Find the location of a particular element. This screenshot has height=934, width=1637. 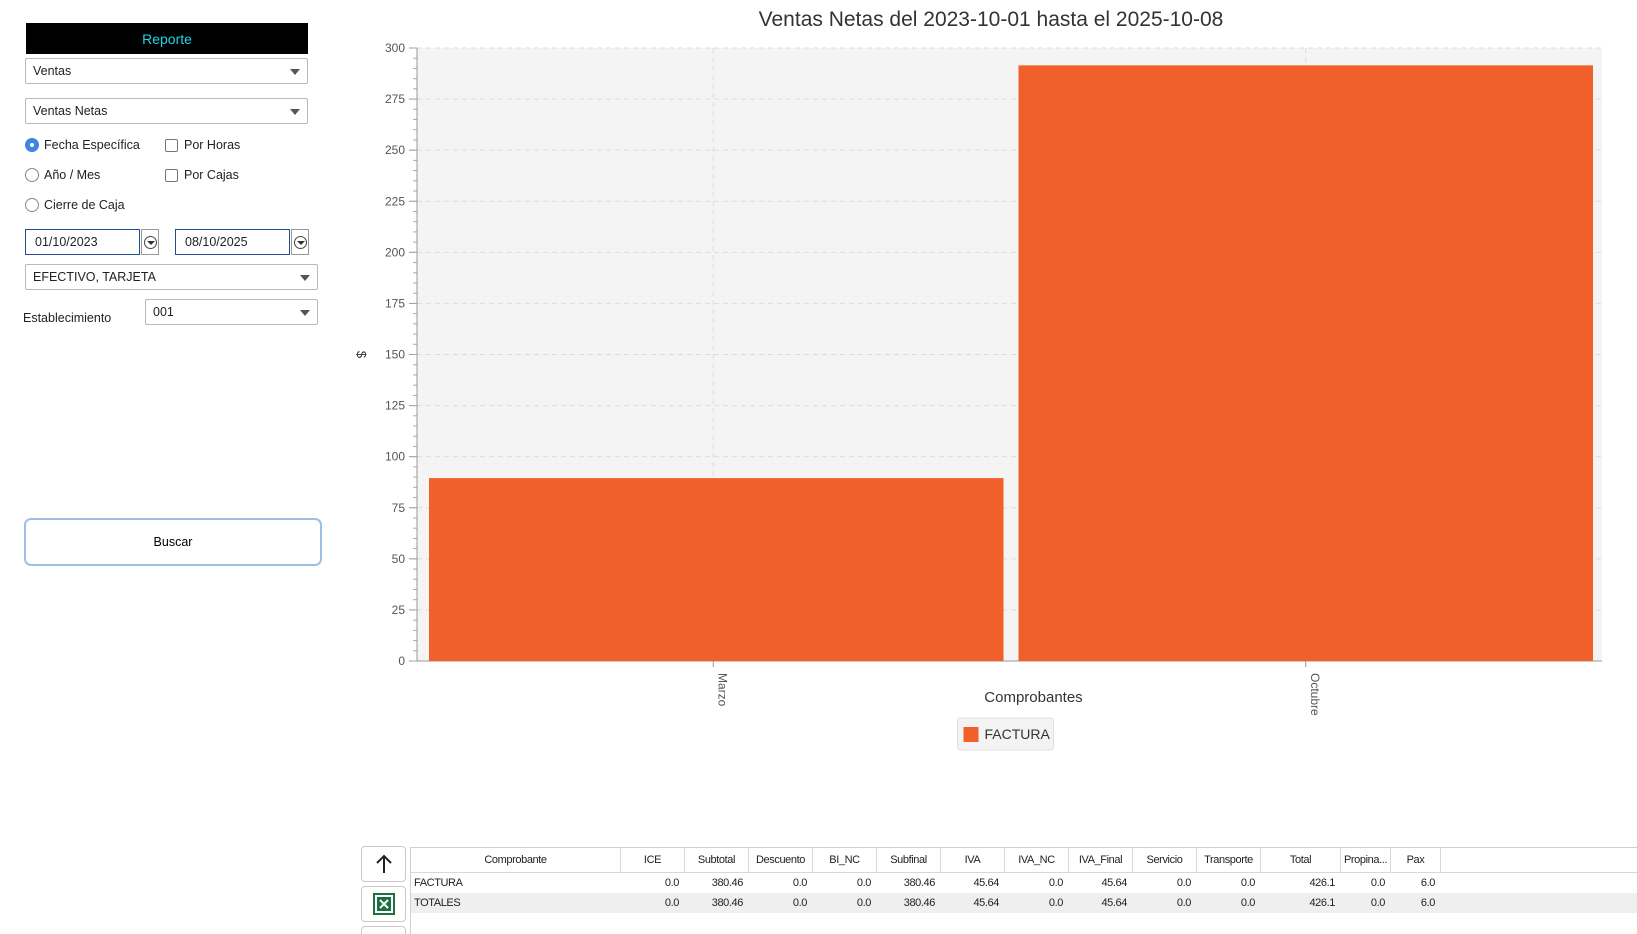

date-to-input: 08/10/2025 is located at coordinates (232, 242).